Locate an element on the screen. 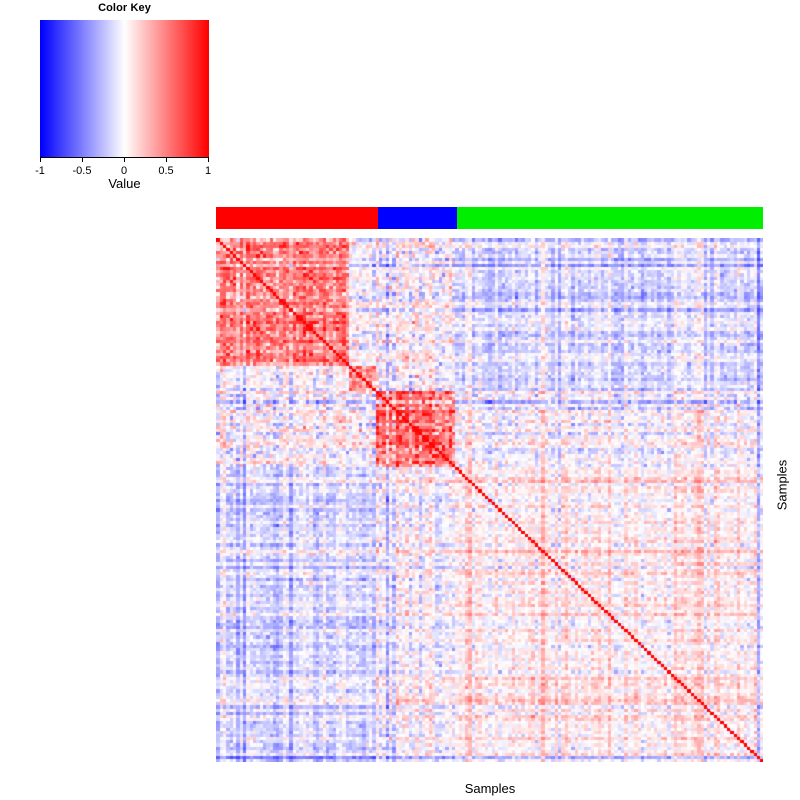 This screenshot has width=800, height=800. color-key-tick-label-3: 0.5 is located at coordinates (166, 171).